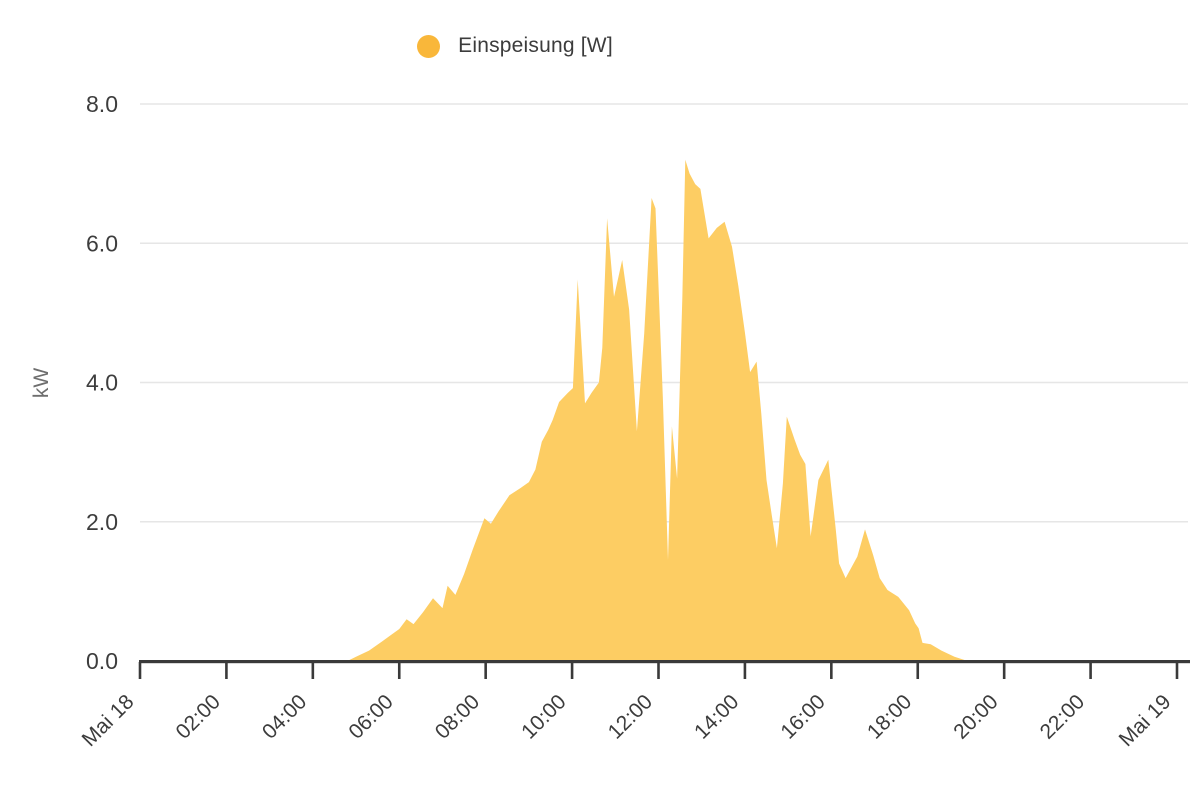 The height and width of the screenshot is (800, 1200). I want to click on y-tick-label: 8.0, so click(102, 104).